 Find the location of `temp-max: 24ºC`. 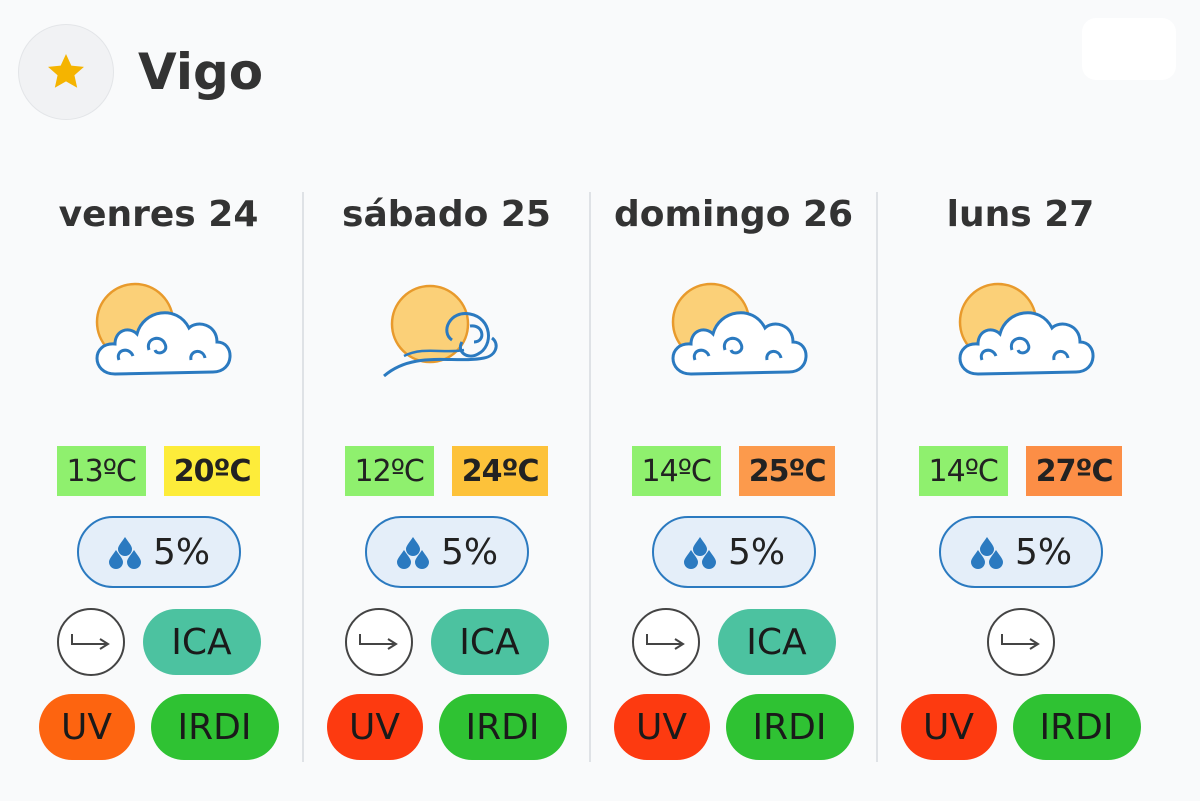

temp-max: 24ºC is located at coordinates (500, 471).